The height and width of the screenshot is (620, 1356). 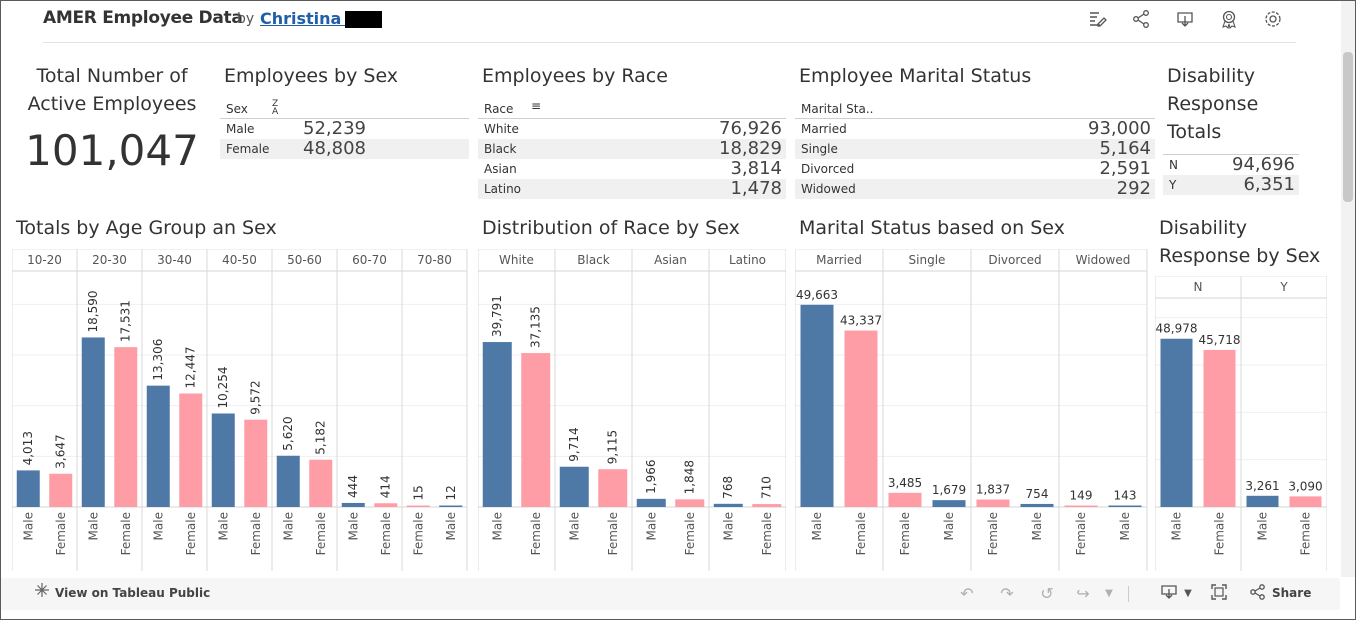 What do you see at coordinates (574, 444) in the screenshot?
I see `data-label: 9,714` at bounding box center [574, 444].